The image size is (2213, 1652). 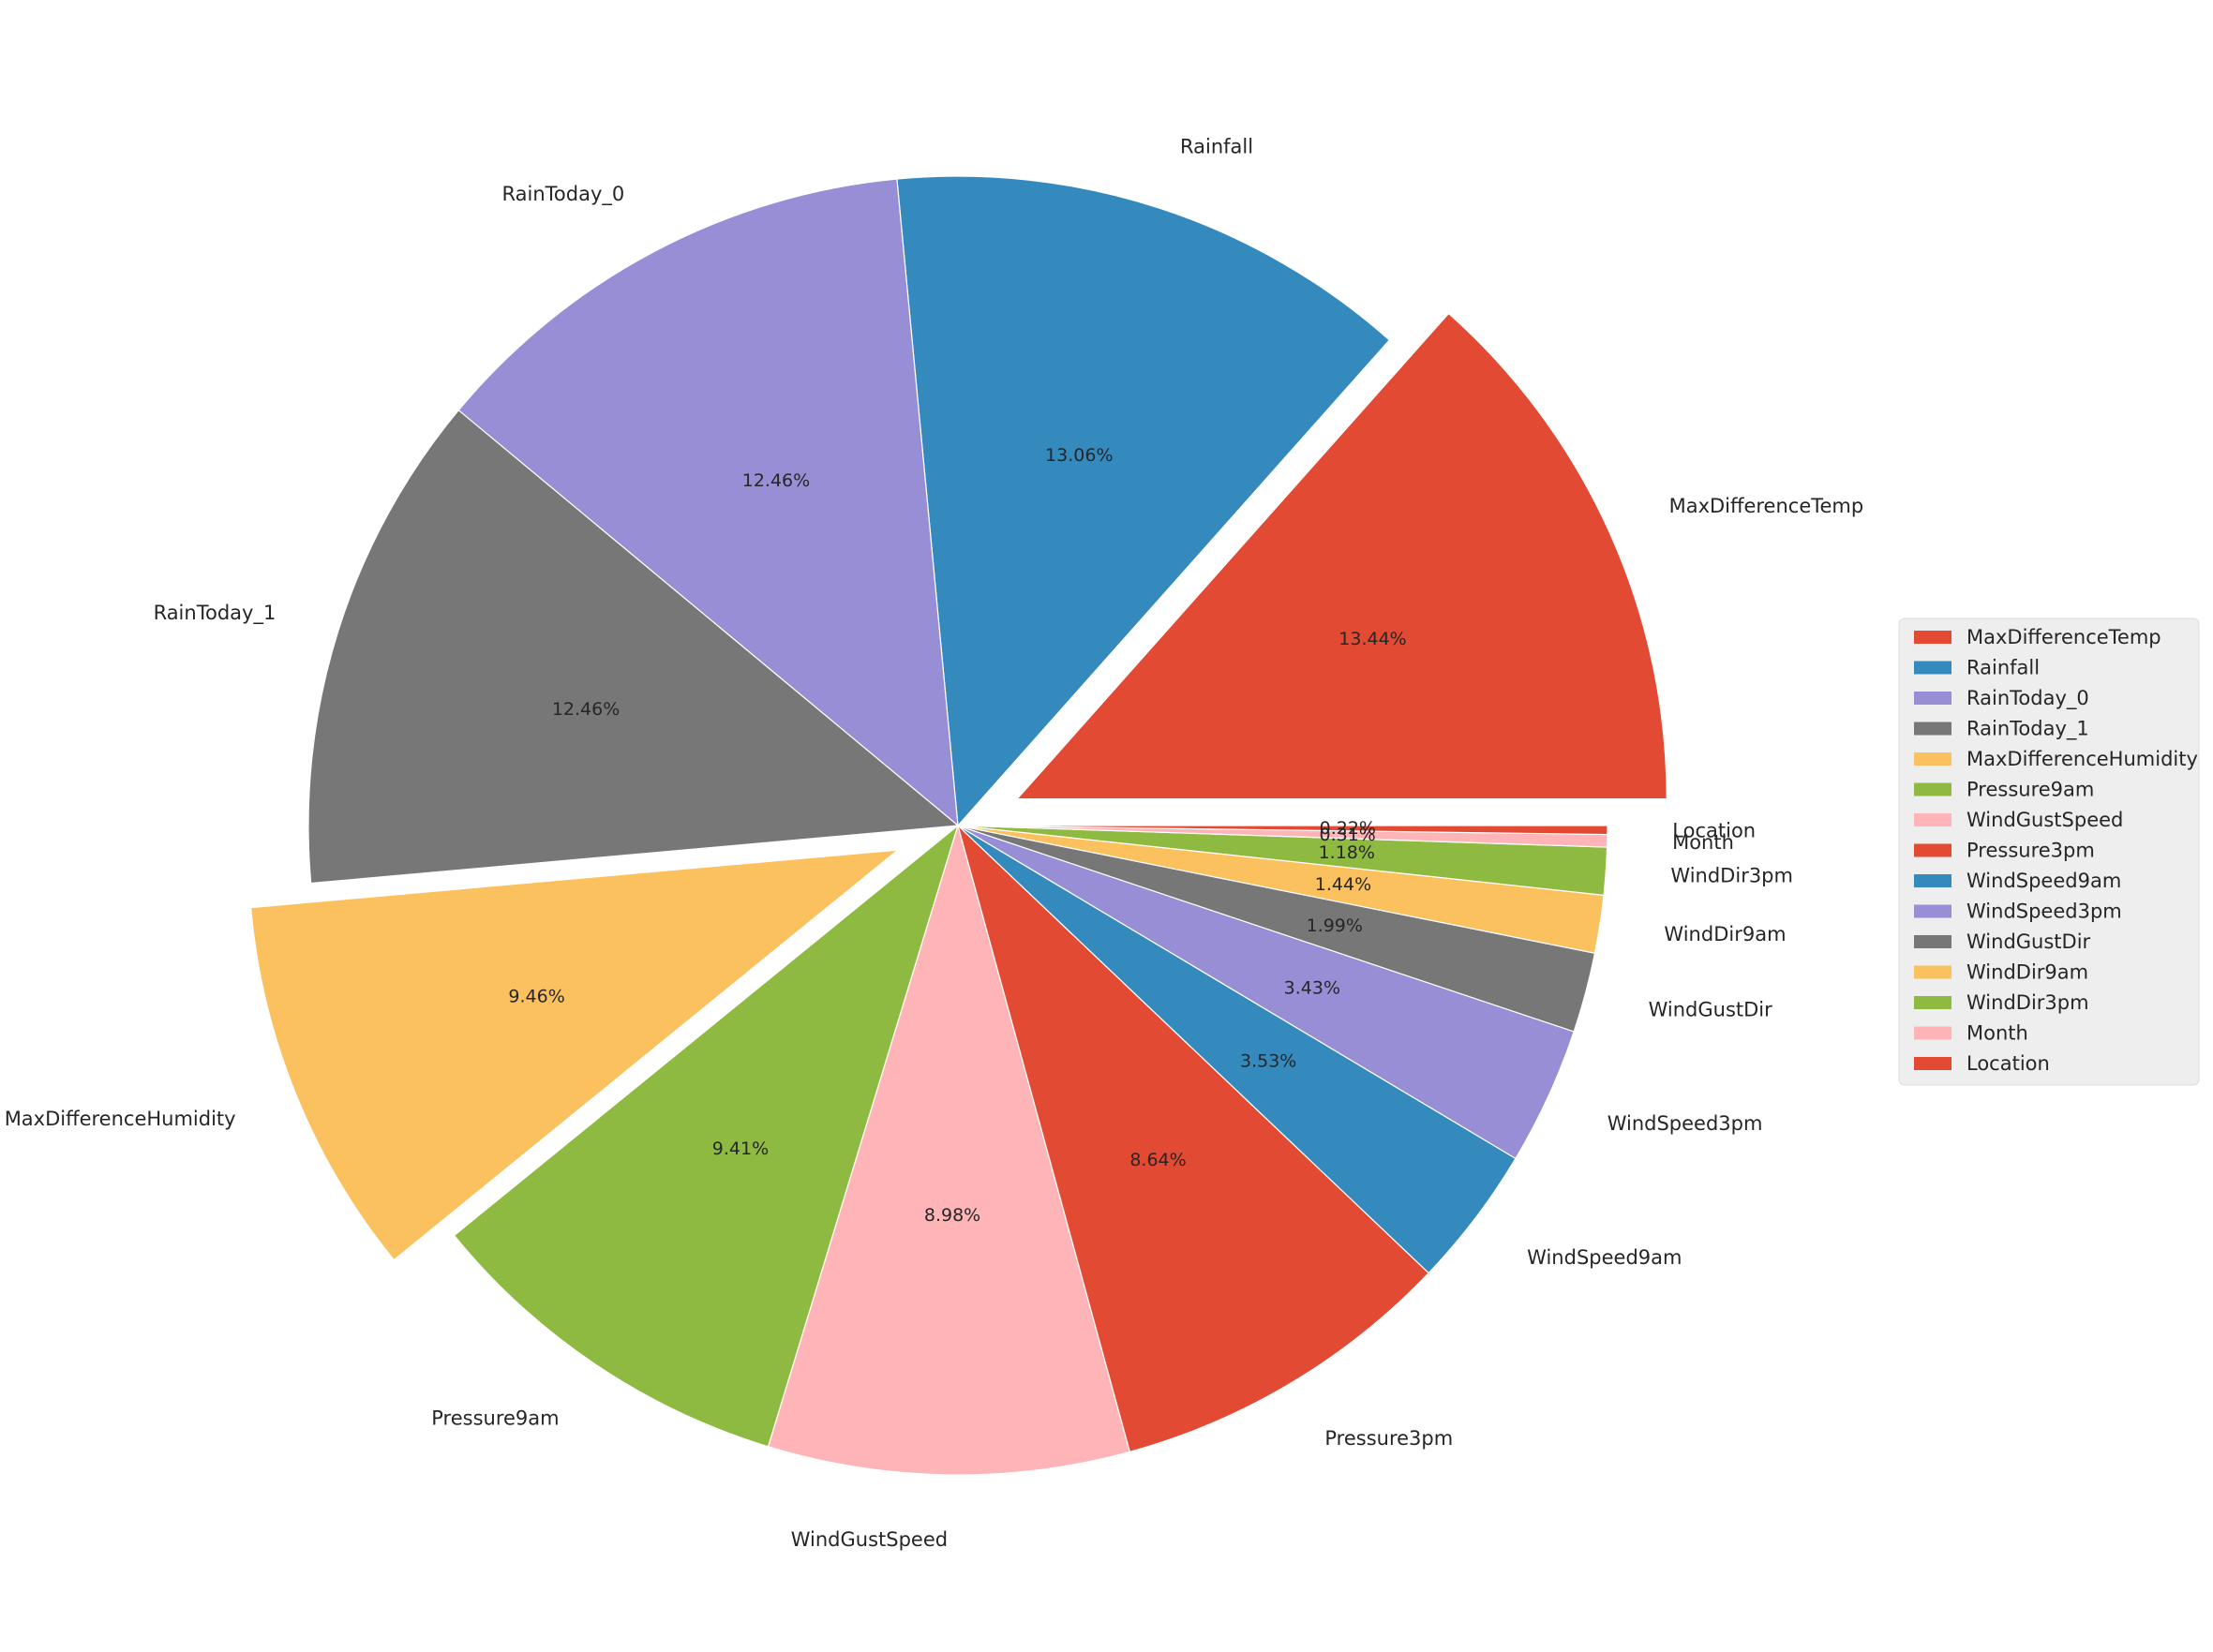 What do you see at coordinates (2028, 1002) in the screenshot?
I see `legend-label-winddir3pm: WindDir3pm` at bounding box center [2028, 1002].